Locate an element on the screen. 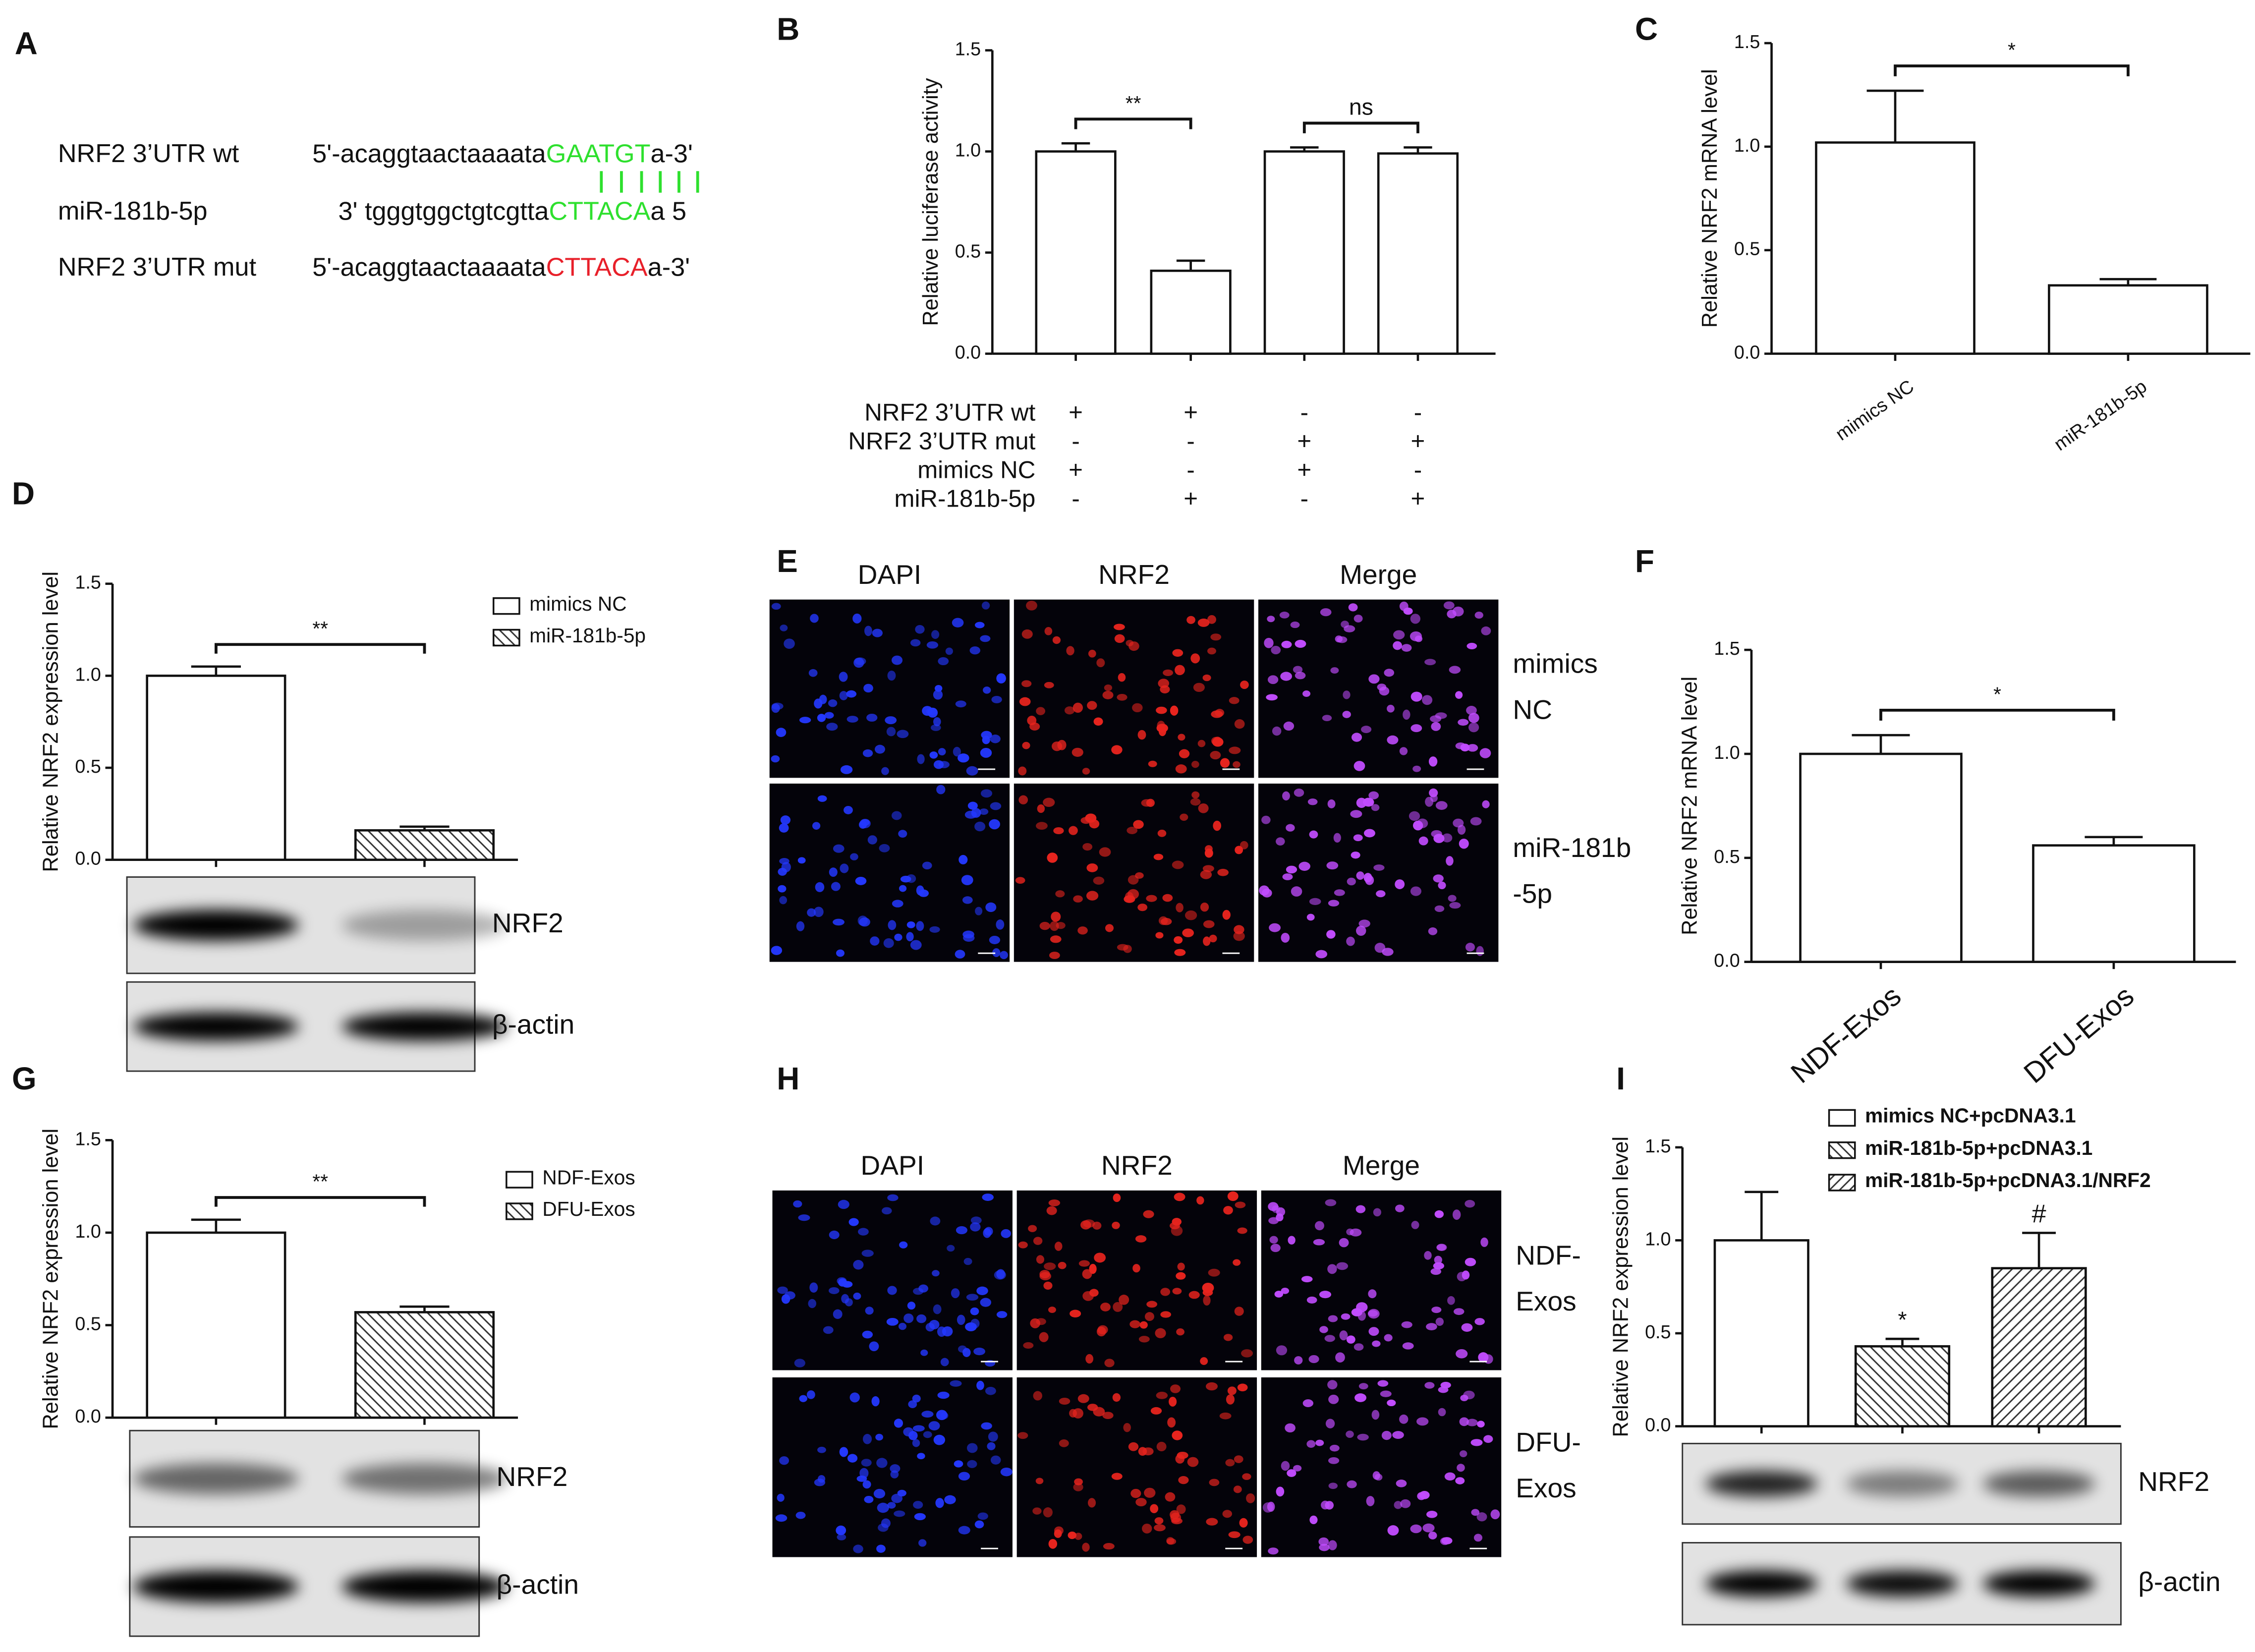  legend-swatch is located at coordinates (519, 1211).